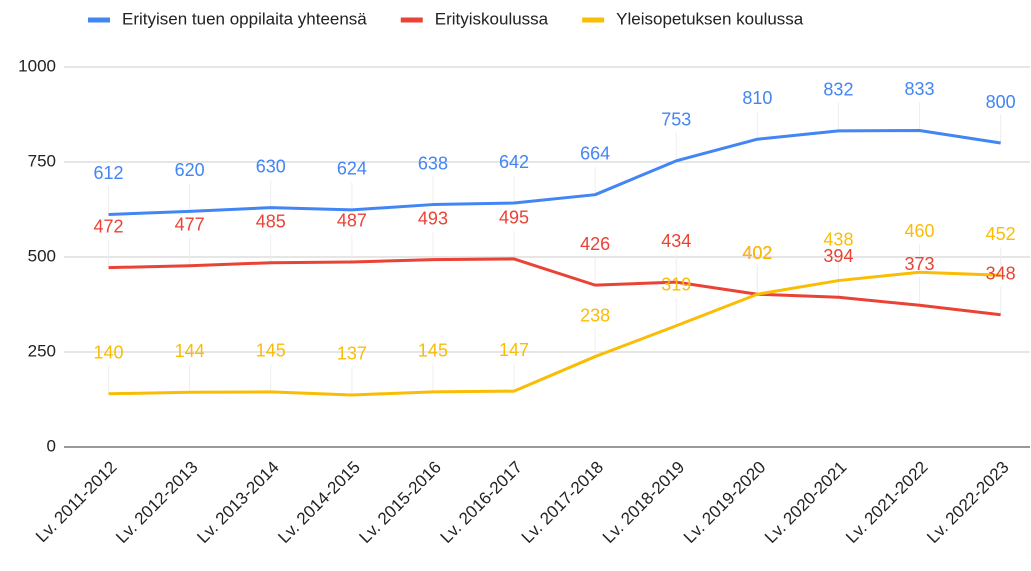 This screenshot has width=1031, height=571. What do you see at coordinates (1001, 234) in the screenshot?
I see `data-label: 452` at bounding box center [1001, 234].